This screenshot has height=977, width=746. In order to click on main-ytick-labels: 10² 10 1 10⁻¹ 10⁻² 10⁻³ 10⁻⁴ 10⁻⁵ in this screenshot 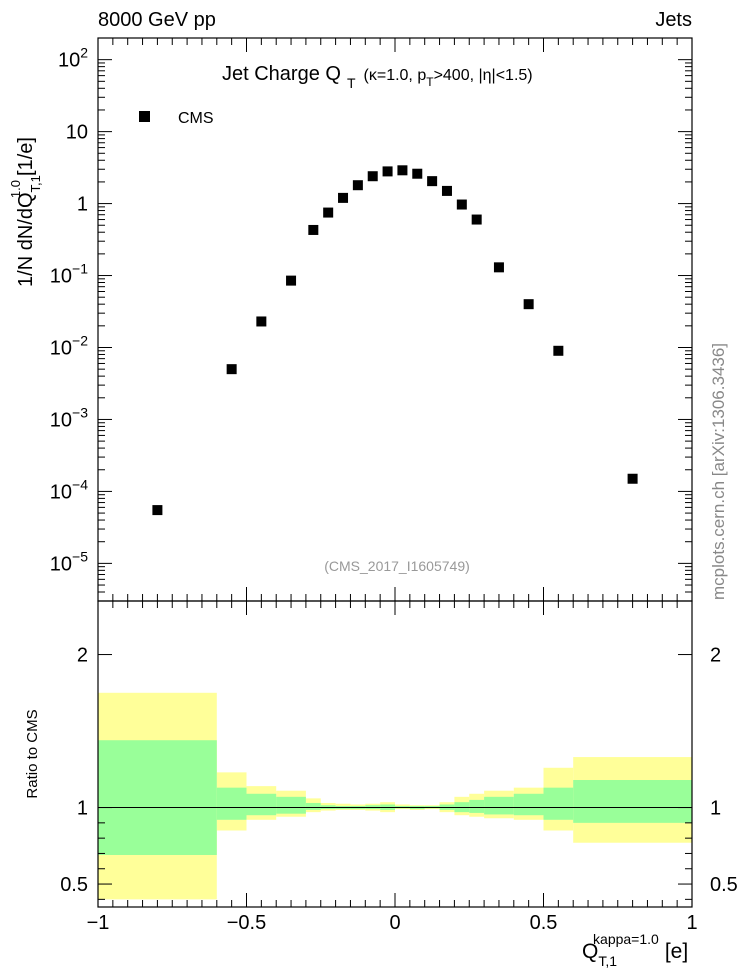, I will do `click(69, 310)`.